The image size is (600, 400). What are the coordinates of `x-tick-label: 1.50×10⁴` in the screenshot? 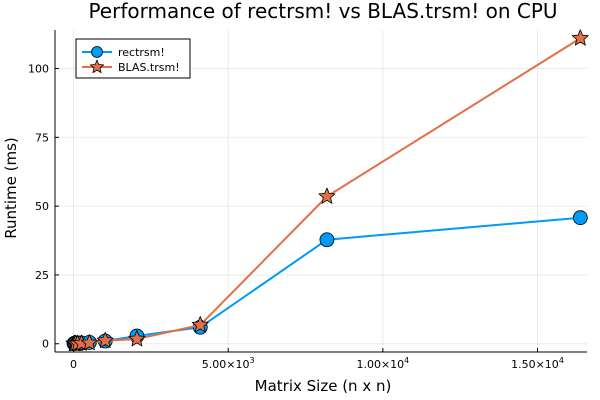 It's located at (537, 363).